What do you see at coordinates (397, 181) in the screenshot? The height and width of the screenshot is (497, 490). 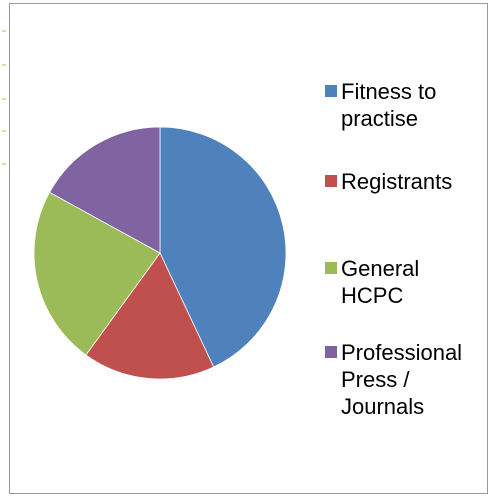 I see `legend-label: Registrants` at bounding box center [397, 181].